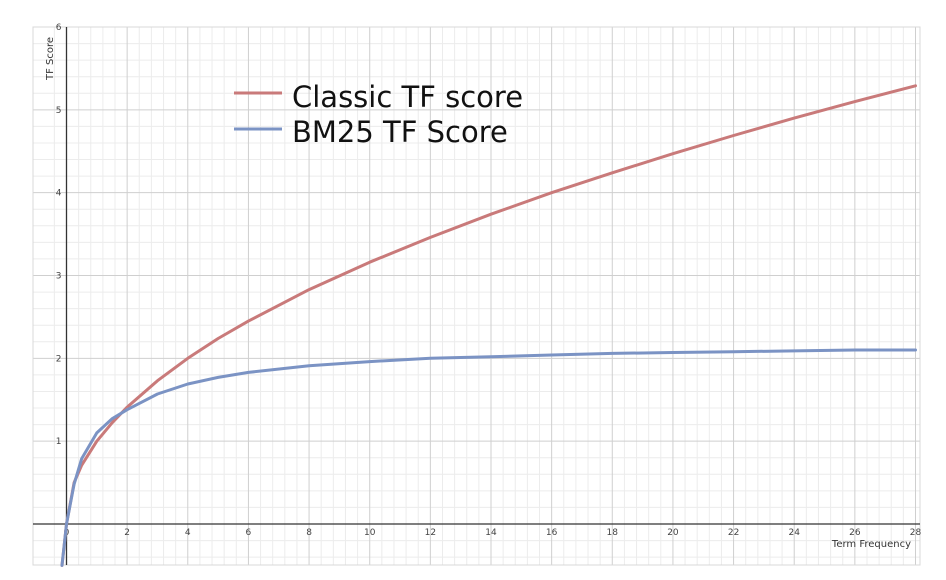 This screenshot has height=580, width=946. I want to click on x-tick-labels: 0 2 4 6 8 10 12 14 16 18 20 22 24 26 28, so click(493, 533).